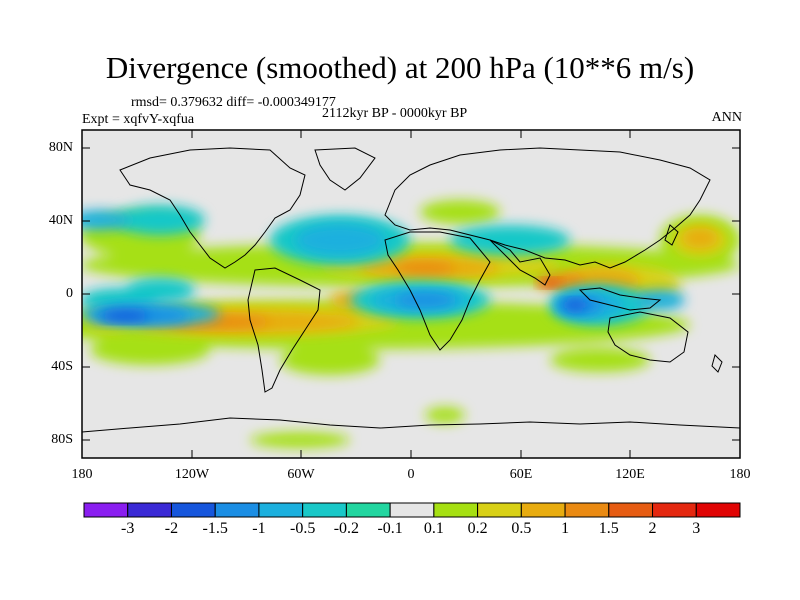 Image resolution: width=800 pixels, height=600 pixels. Describe the element at coordinates (411, 437) in the screenshot. I see `coastline-antarctica` at that location.